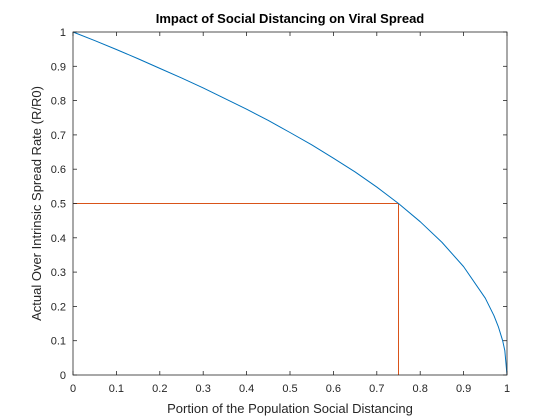 The image size is (560, 420). Describe the element at coordinates (58, 205) in the screenshot. I see `y-tick-label: 0.5` at that location.